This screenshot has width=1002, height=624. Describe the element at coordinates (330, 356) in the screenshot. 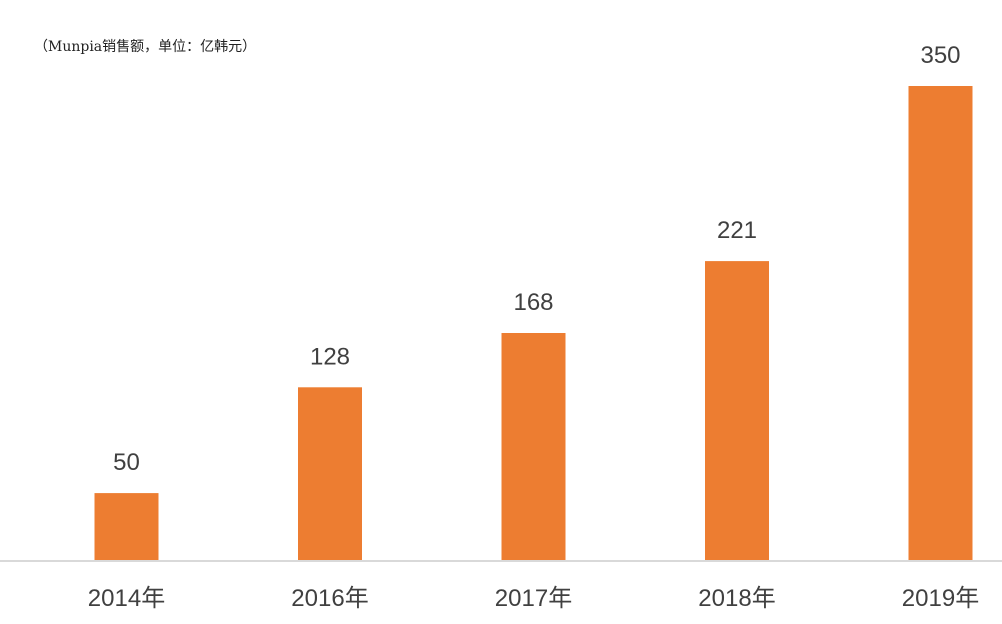

I see `data-label-1: 128` at that location.